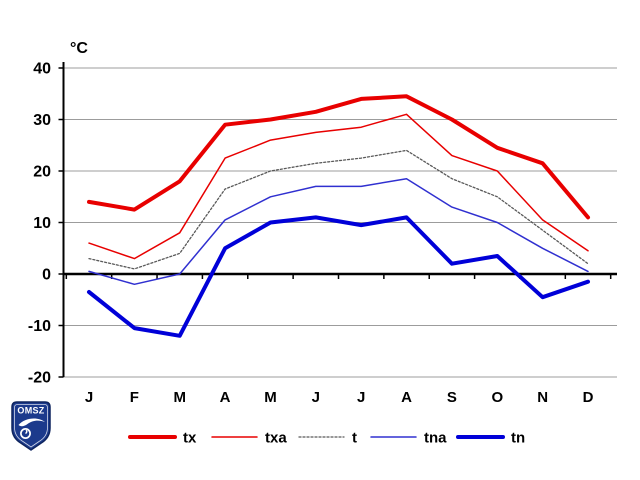 The height and width of the screenshot is (480, 640). Describe the element at coordinates (588, 397) in the screenshot. I see `month-label-11: D` at that location.